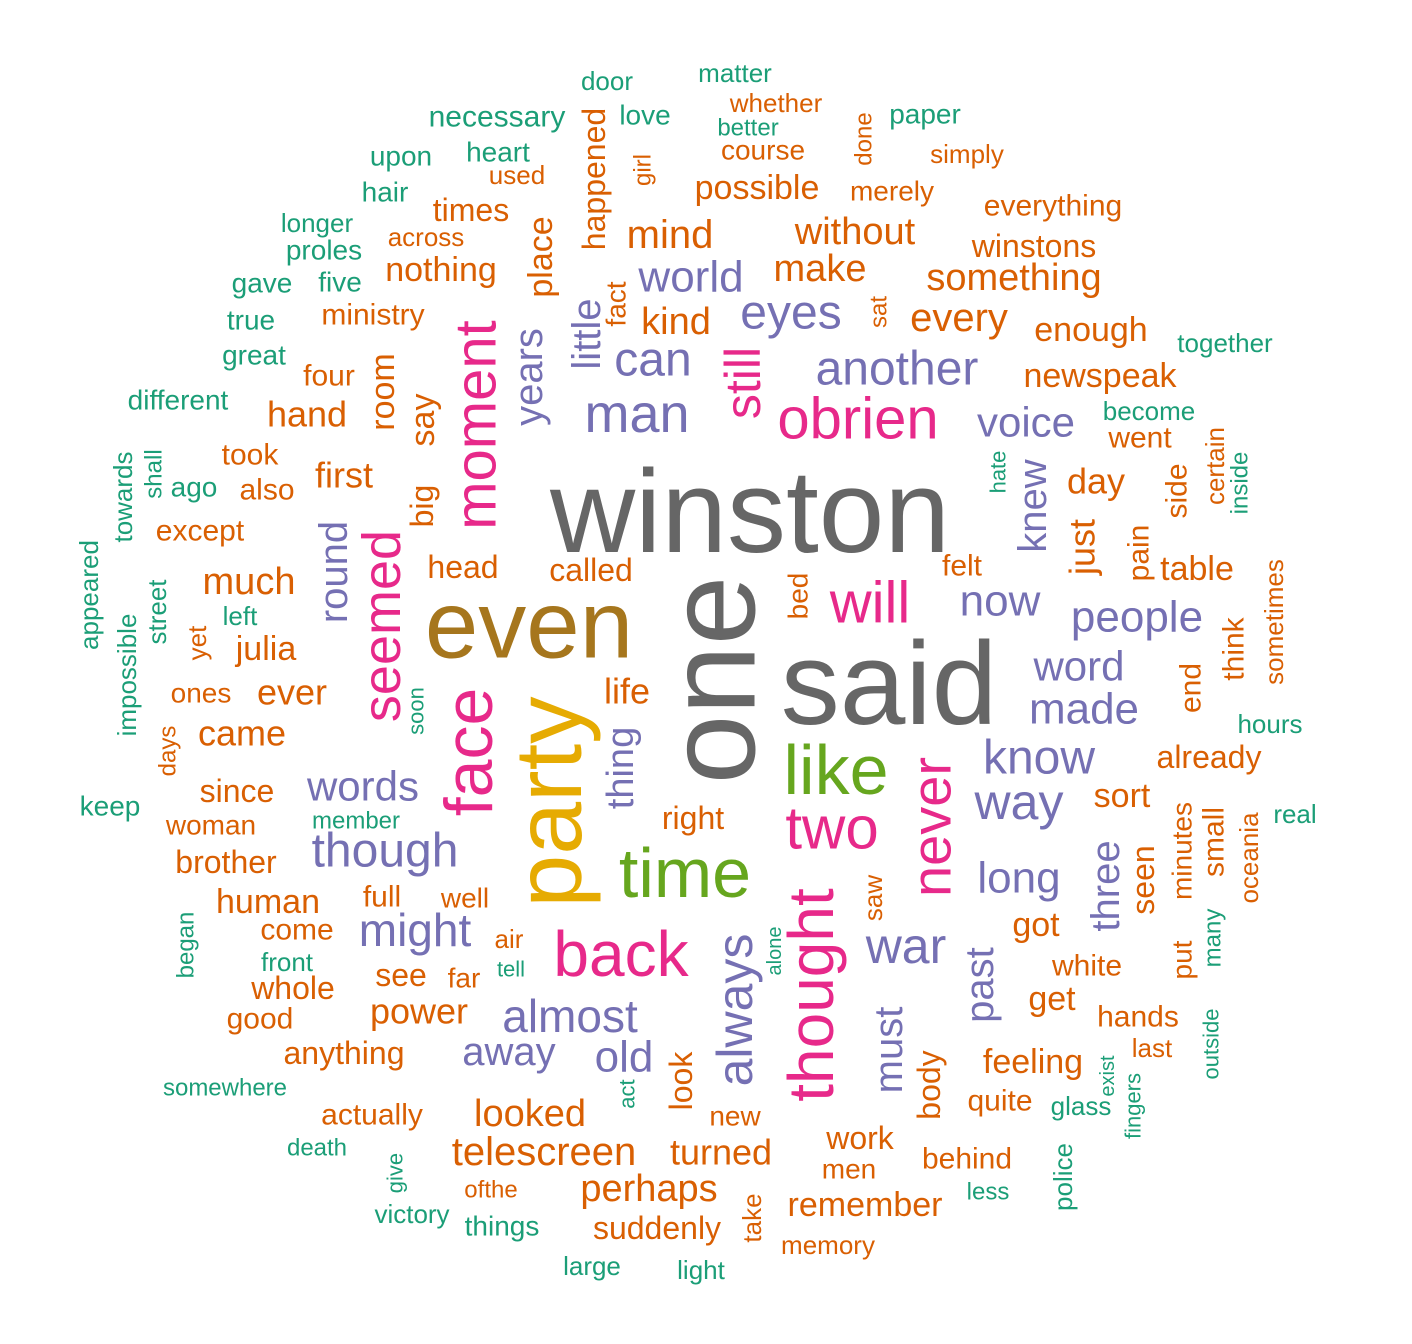 Image resolution: width=1412 pixels, height=1344 pixels. What do you see at coordinates (1249, 858) in the screenshot?
I see `word-oceania: oceania` at bounding box center [1249, 858].